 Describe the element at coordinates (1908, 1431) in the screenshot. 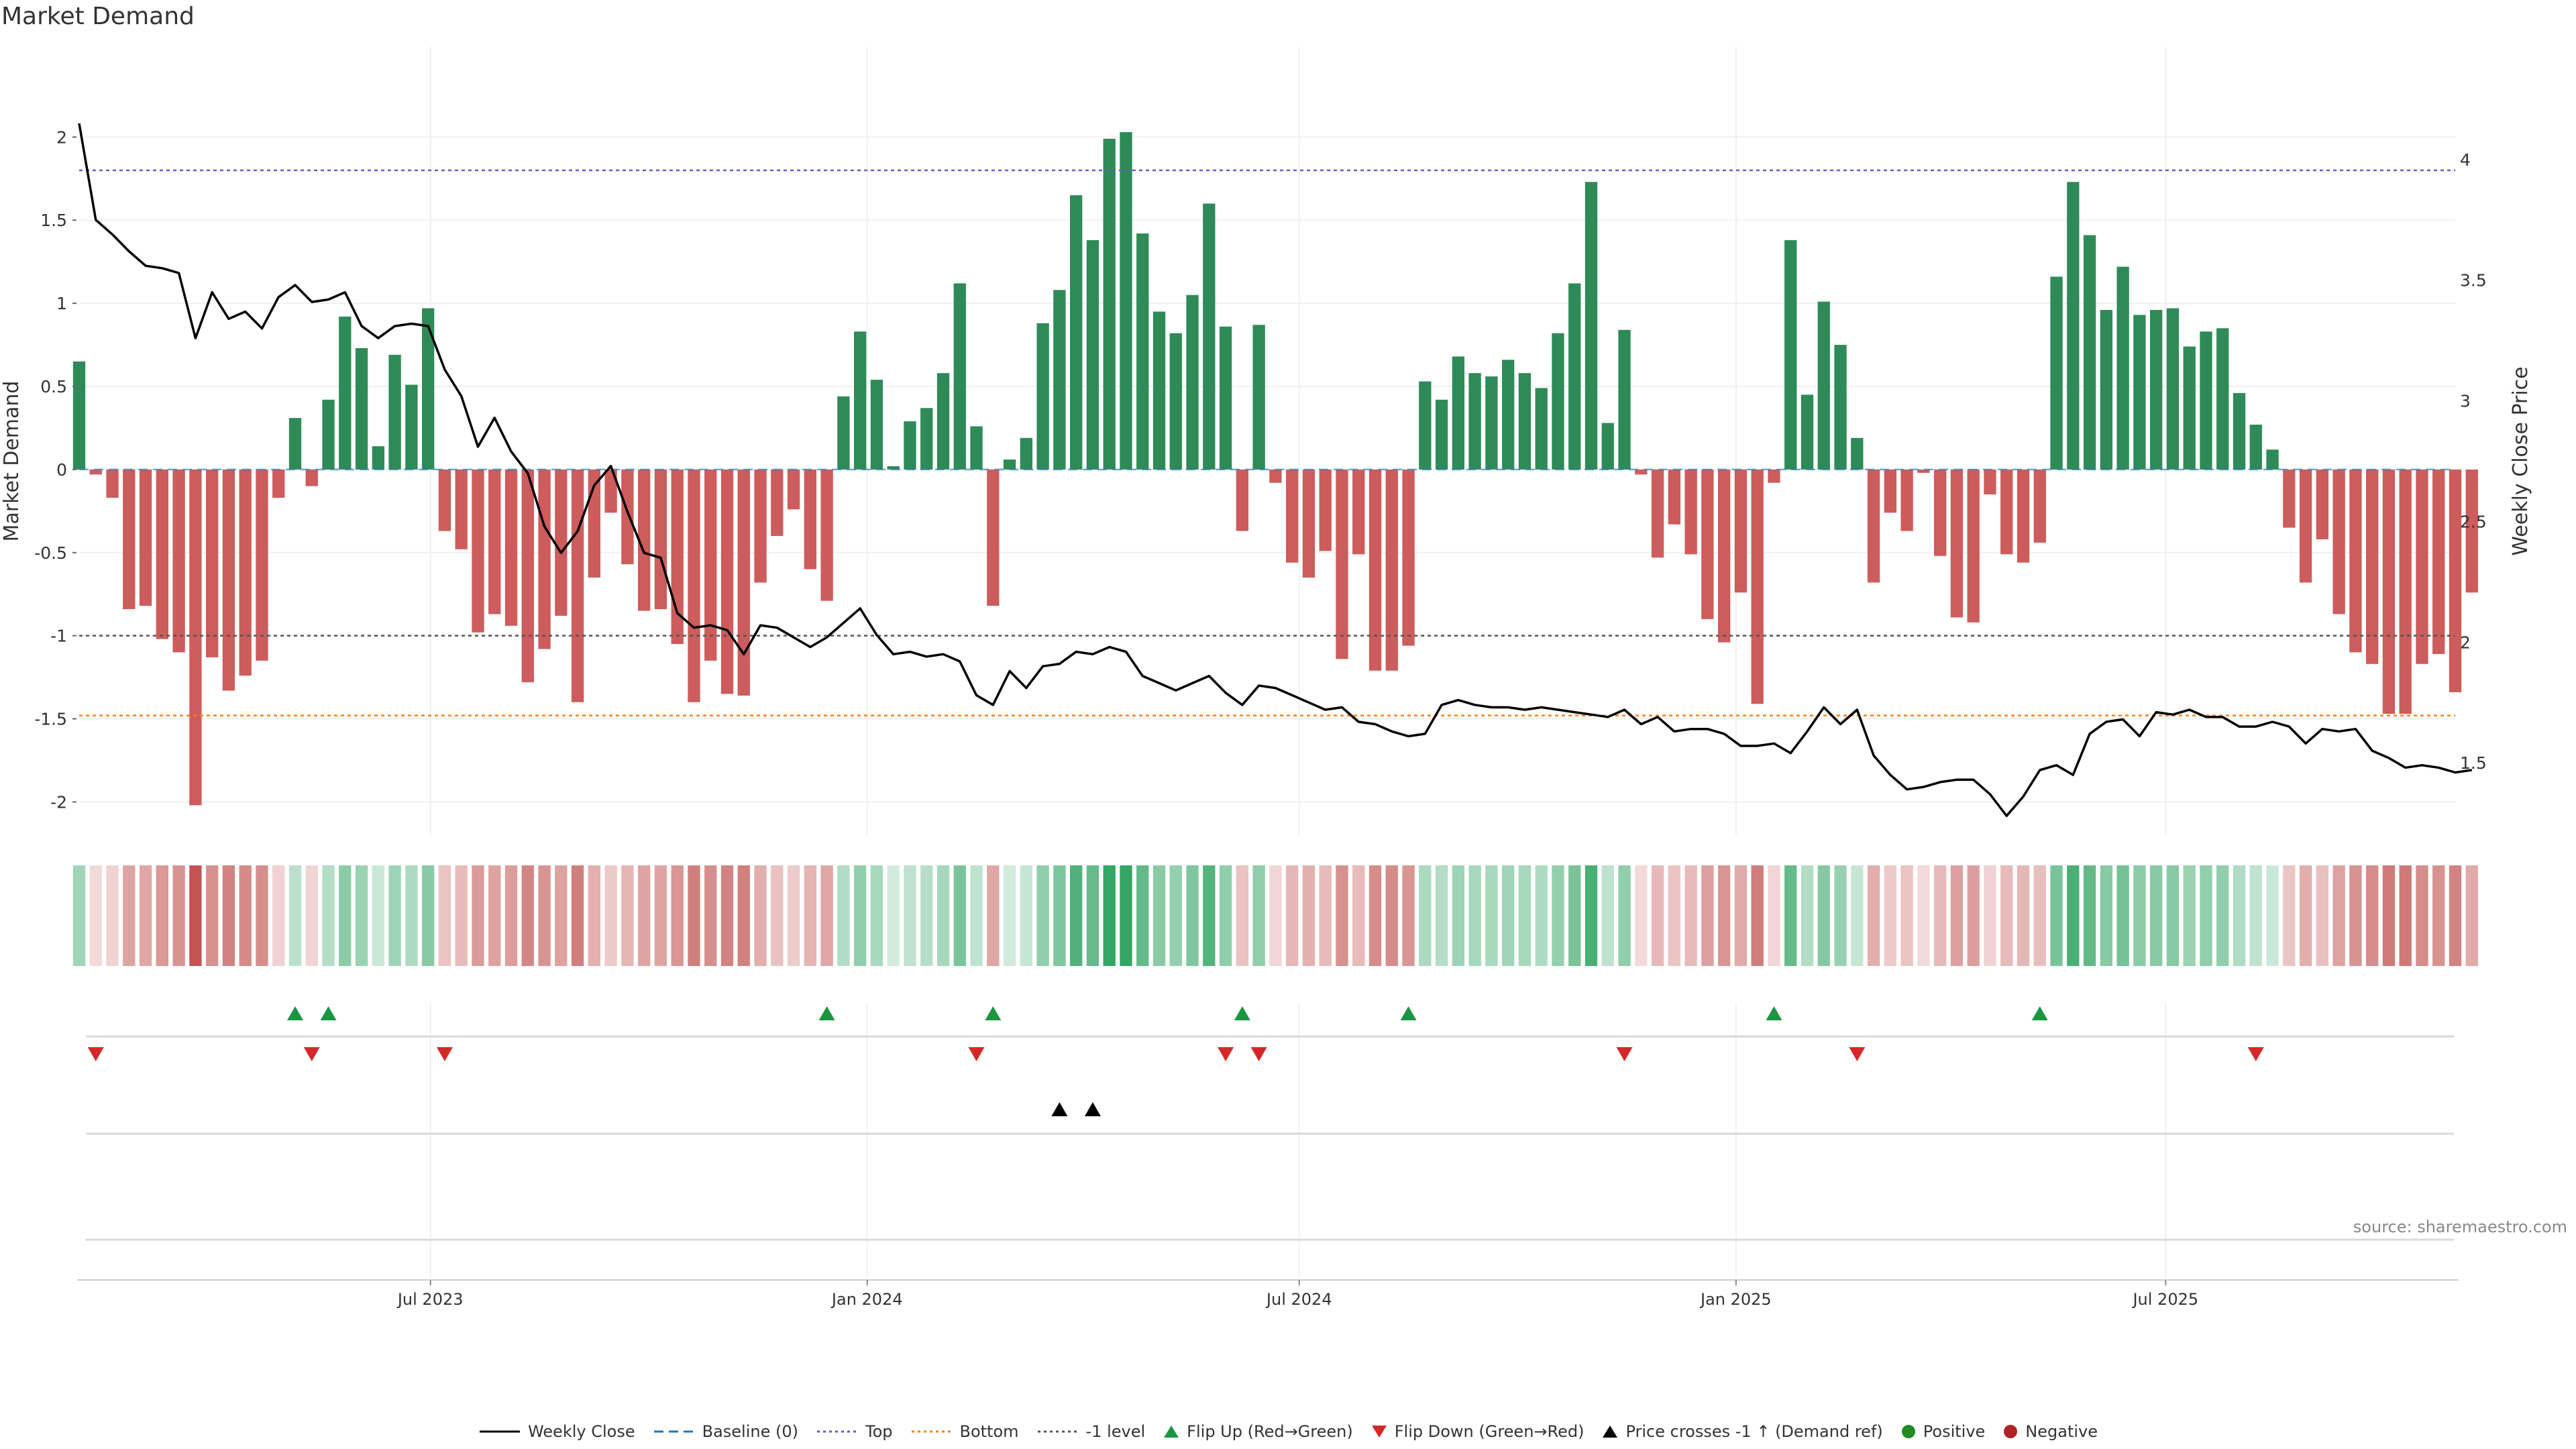

I see `legend-swatch-positive` at that location.